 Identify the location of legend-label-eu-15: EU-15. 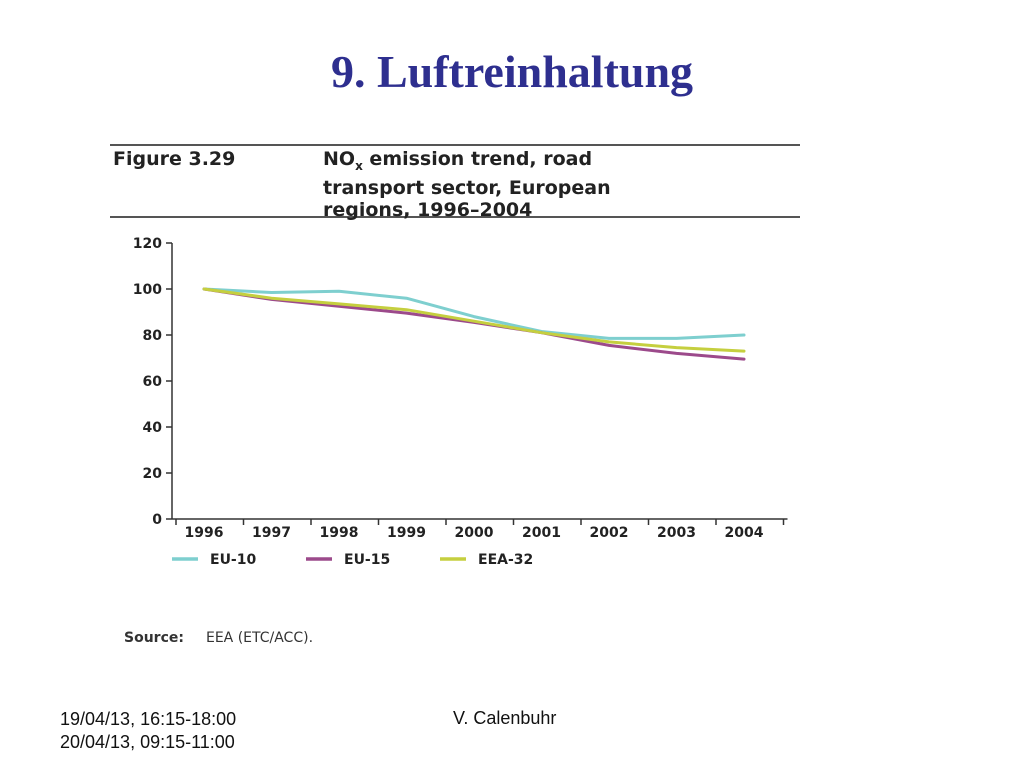
(367, 560).